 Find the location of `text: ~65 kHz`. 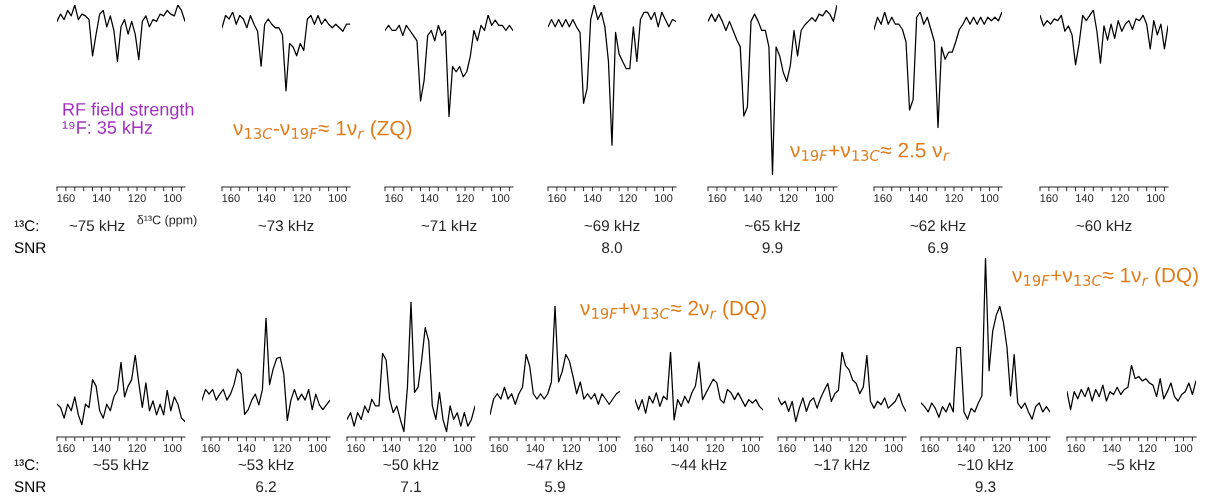

text: ~65 kHz is located at coordinates (772, 225).